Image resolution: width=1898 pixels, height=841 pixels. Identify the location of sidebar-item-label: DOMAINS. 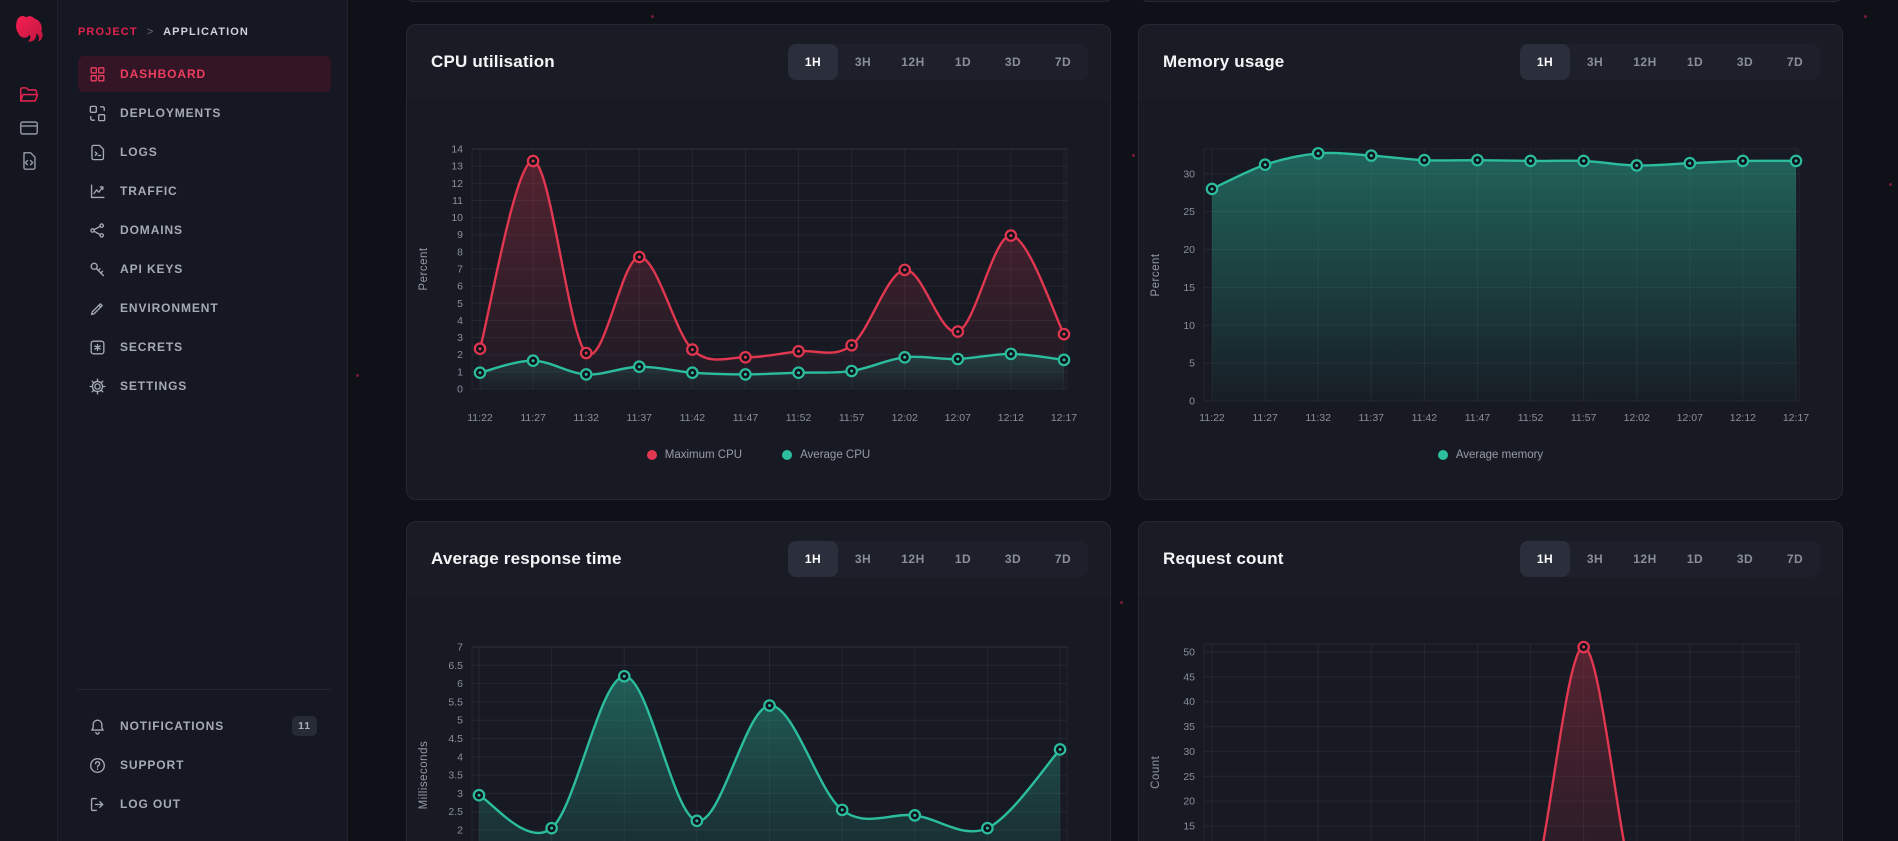
(151, 230).